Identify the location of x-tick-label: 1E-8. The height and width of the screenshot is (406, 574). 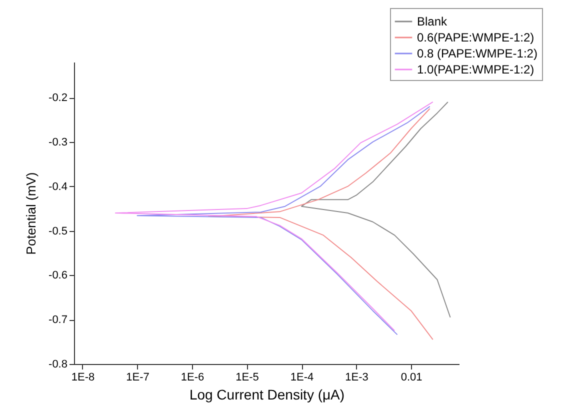
(83, 378).